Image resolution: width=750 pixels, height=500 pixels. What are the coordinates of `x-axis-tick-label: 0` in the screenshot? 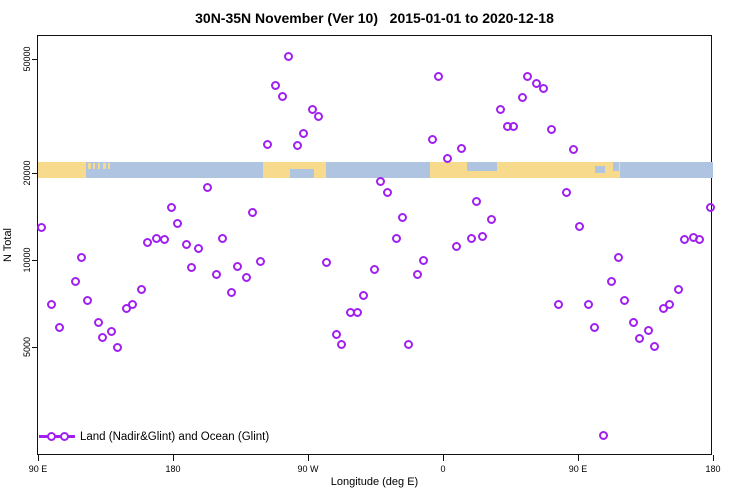 It's located at (443, 469).